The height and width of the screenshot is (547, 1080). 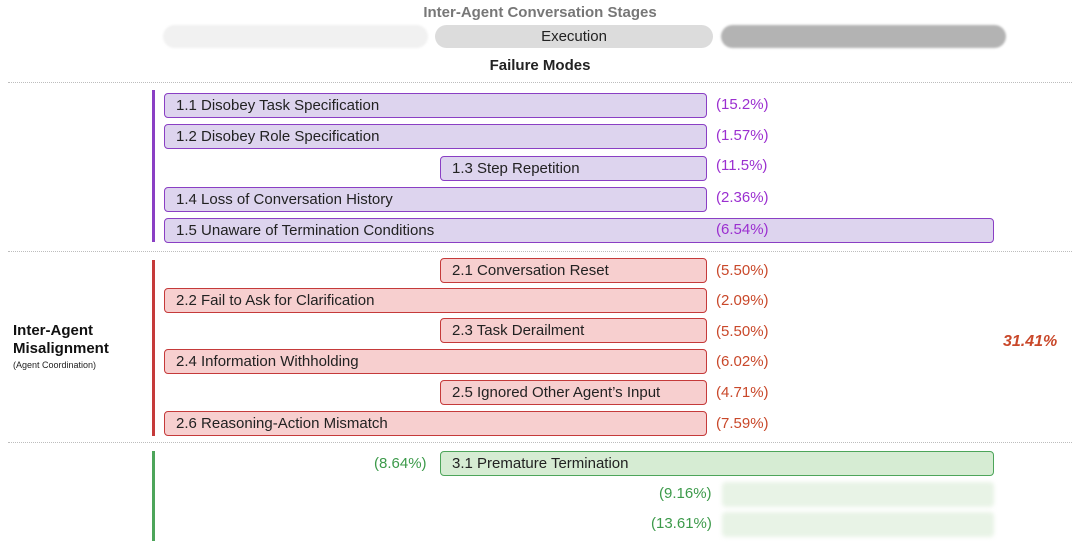 I want to click on failure-mode-3-1-pct: (8.64%), so click(x=400, y=463).